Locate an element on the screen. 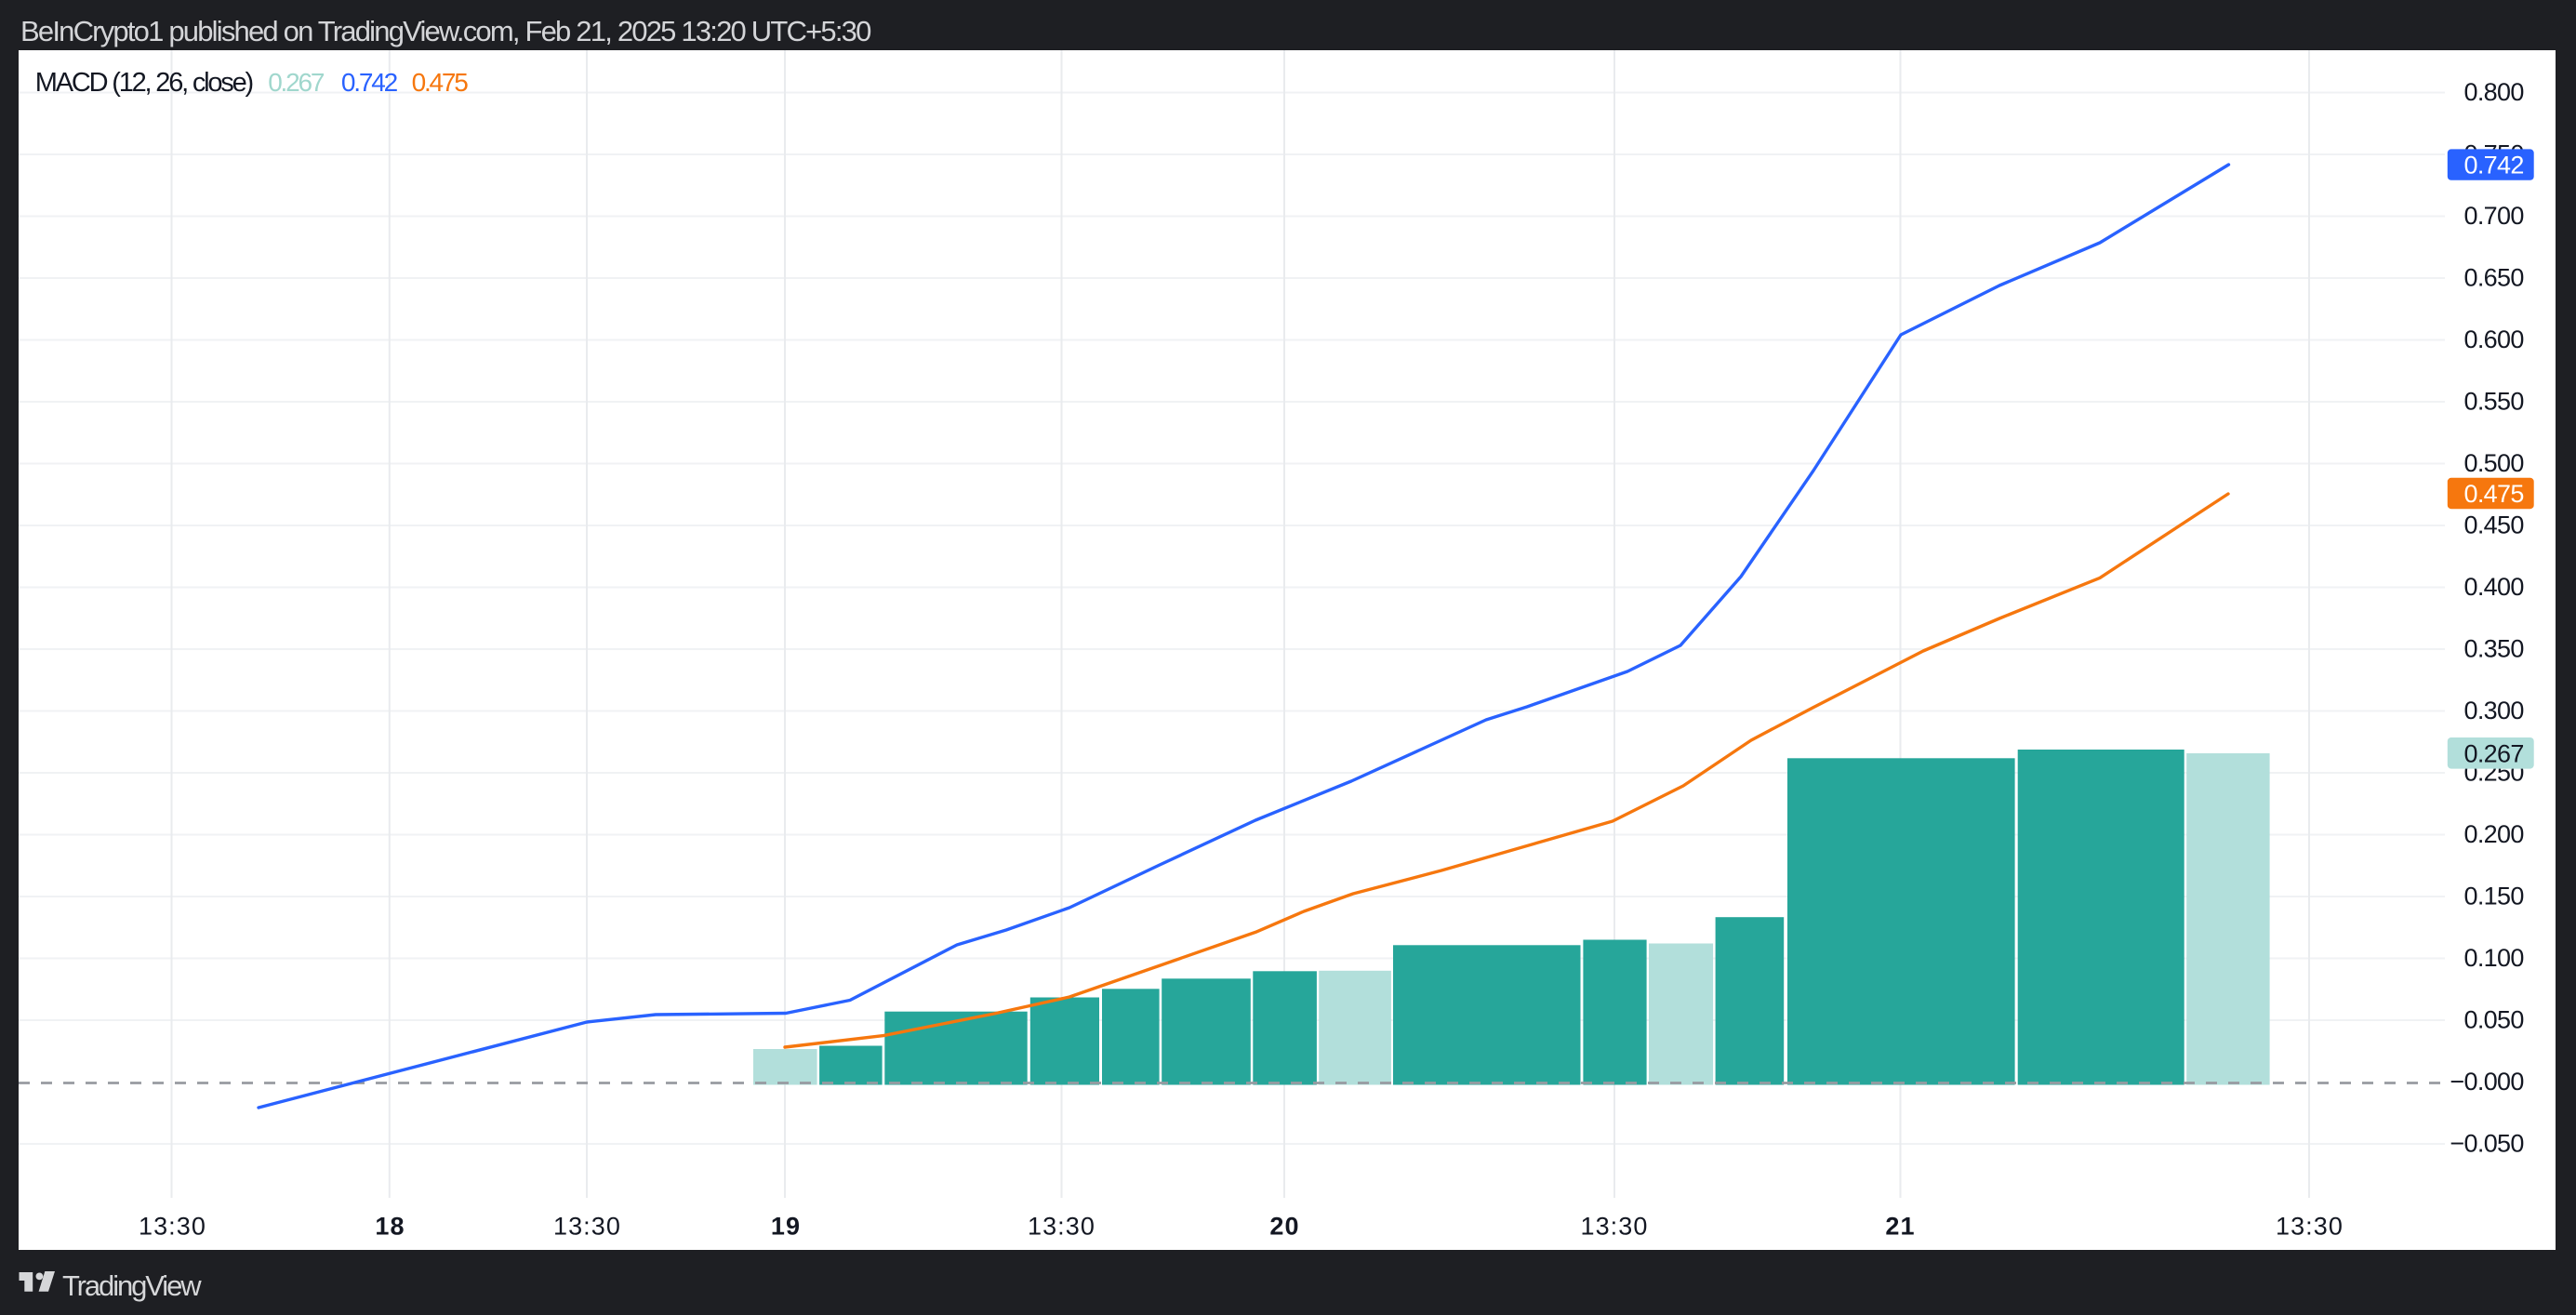 The height and width of the screenshot is (1315, 2576). svg-text: 0.200 is located at coordinates (2493, 834).